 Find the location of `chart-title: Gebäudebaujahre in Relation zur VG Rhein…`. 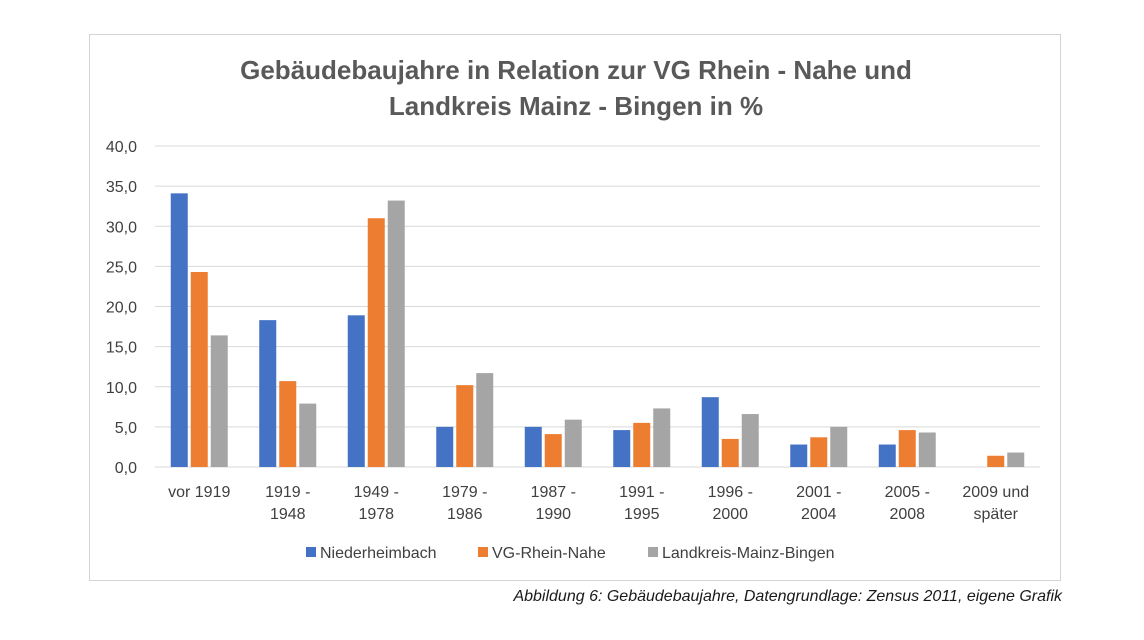

chart-title: Gebäudebaujahre in Relation zur VG Rhein… is located at coordinates (576, 88).